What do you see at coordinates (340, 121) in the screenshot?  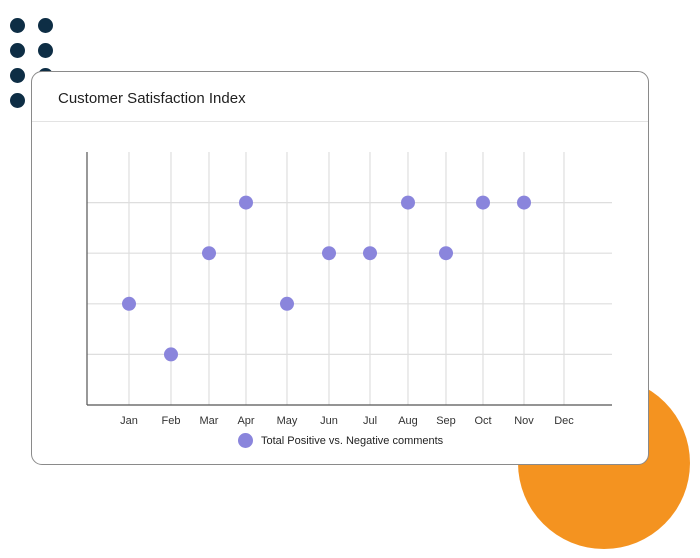 I see `card-divider` at bounding box center [340, 121].